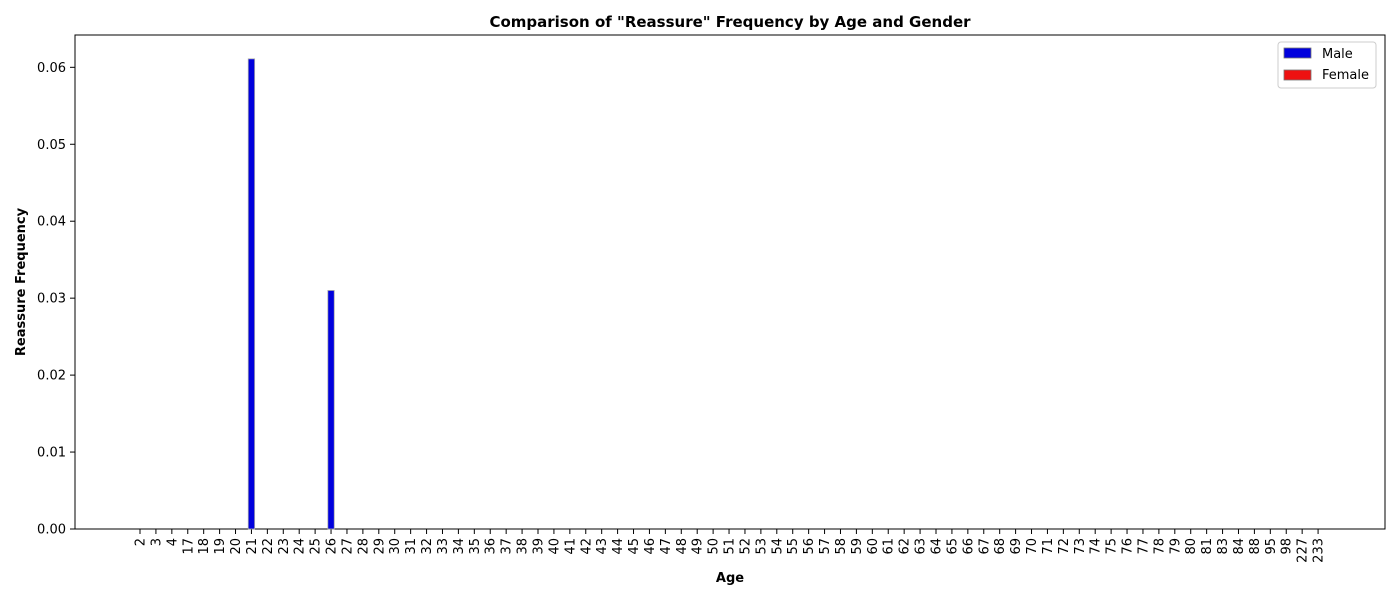  What do you see at coordinates (475, 546) in the screenshot?
I see `x-tick-label: 35` at bounding box center [475, 546].